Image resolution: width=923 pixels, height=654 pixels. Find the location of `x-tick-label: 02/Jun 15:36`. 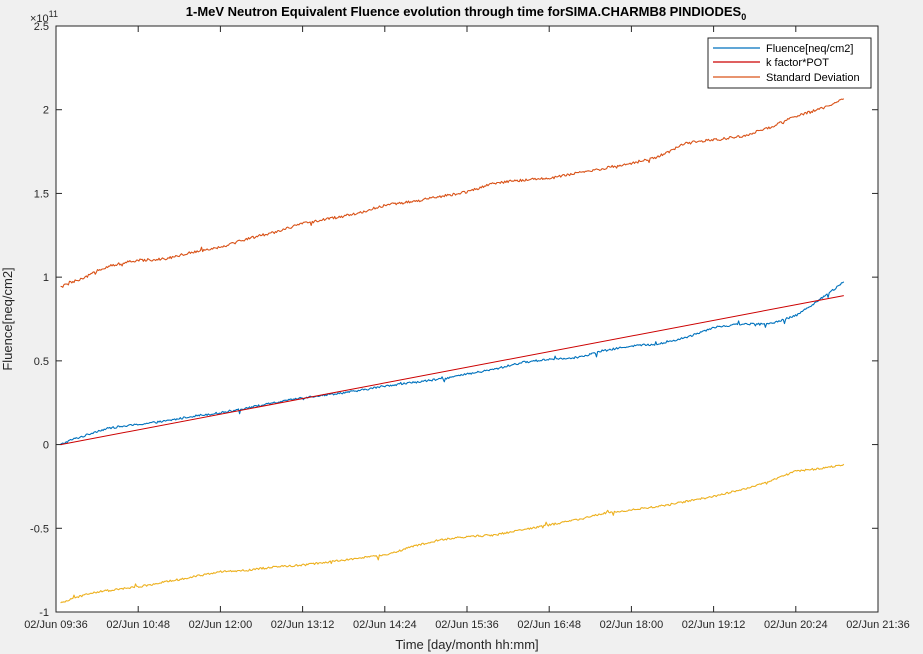

x-tick-label: 02/Jun 15:36 is located at coordinates (467, 625).